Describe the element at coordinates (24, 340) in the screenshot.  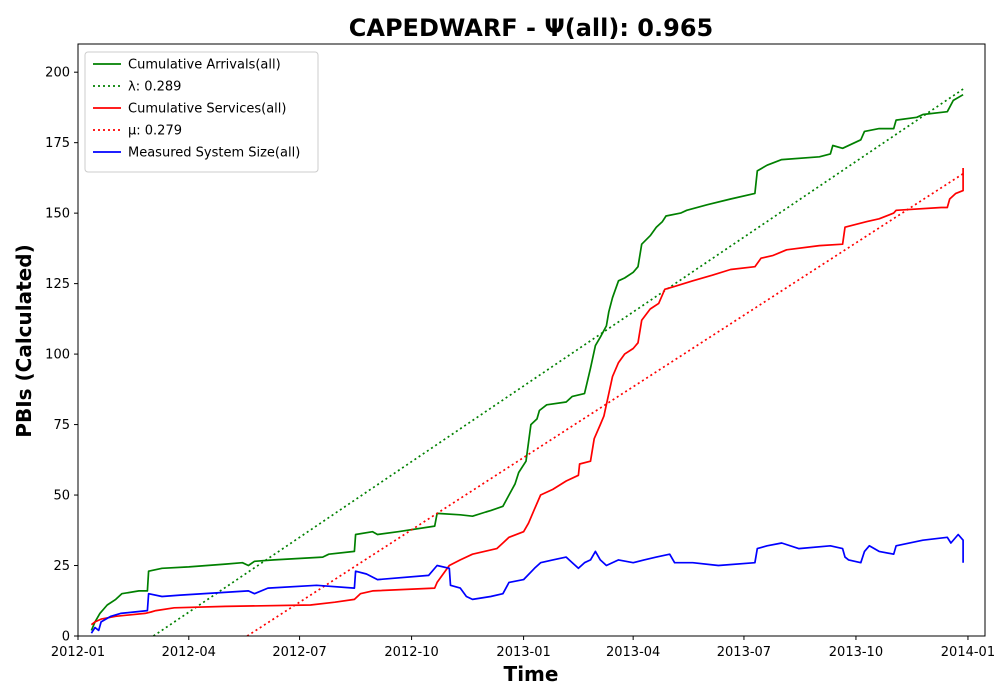
I see `y-axis-title: PBIs (Calculated)` at that location.